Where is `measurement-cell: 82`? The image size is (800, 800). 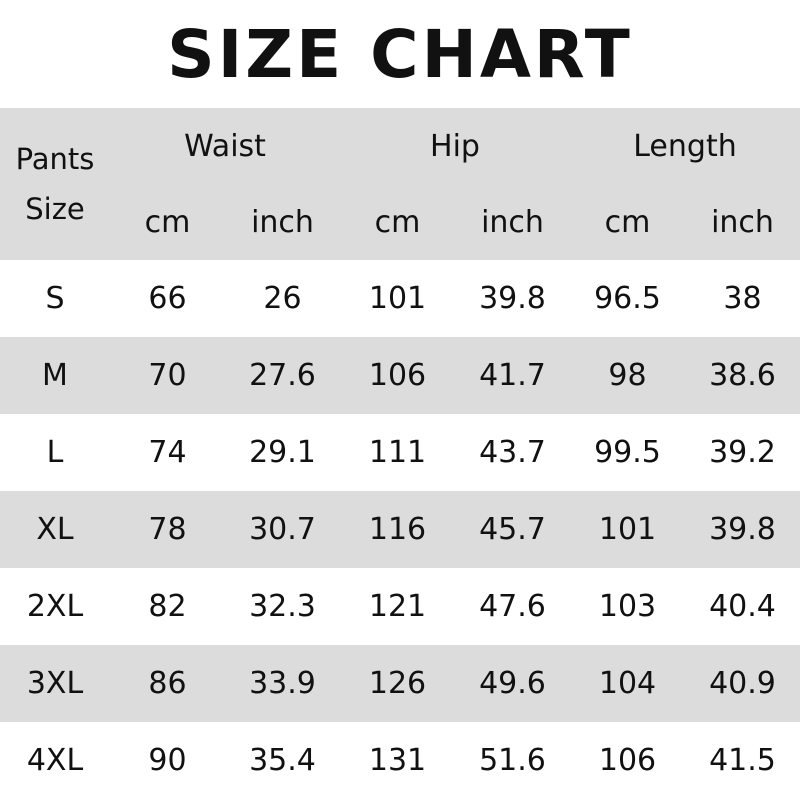 measurement-cell: 82 is located at coordinates (167, 606).